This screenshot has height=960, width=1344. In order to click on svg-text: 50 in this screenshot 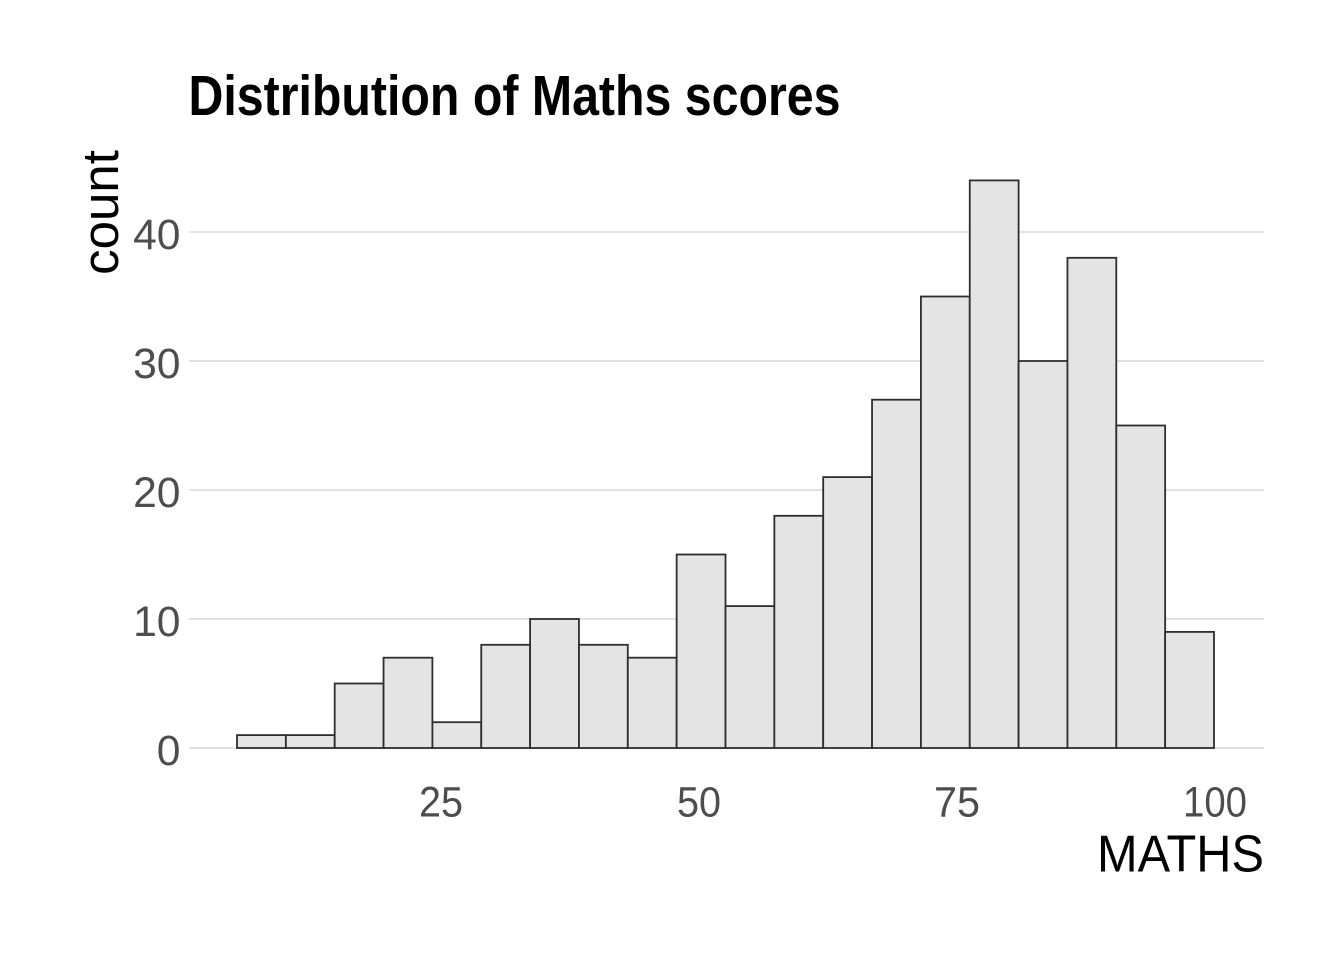, I will do `click(699, 803)`.